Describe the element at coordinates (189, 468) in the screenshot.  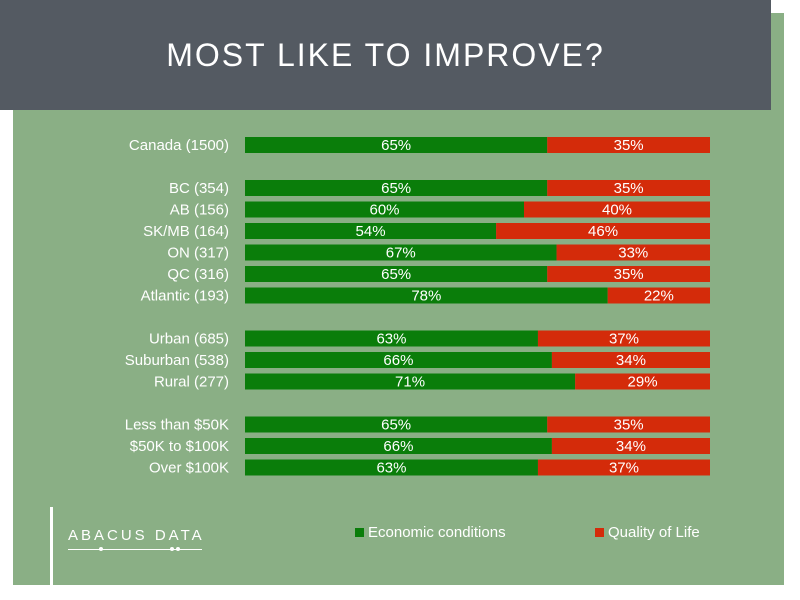
I see `category-label: Over $100K` at that location.